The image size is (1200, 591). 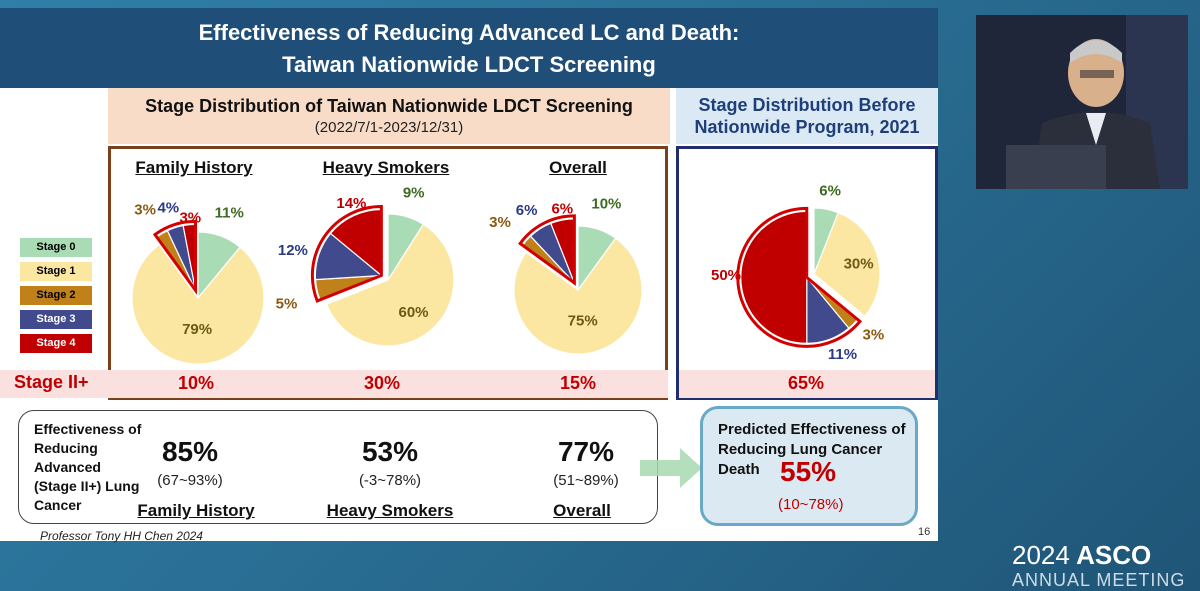 I want to click on pie-2-label-stage-1: 60%, so click(x=413, y=312).